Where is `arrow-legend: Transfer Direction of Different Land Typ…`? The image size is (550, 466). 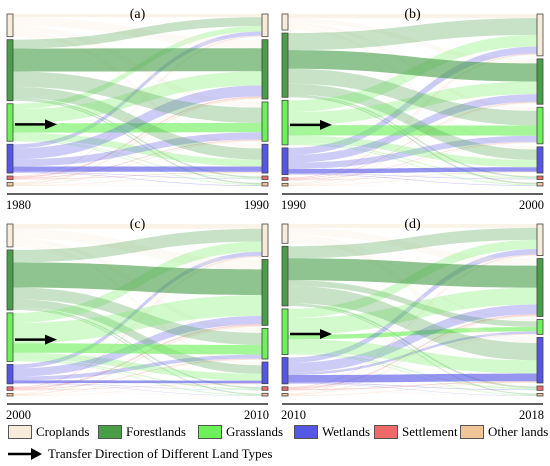 arrow-legend: Transfer Direction of Different Land Typ… is located at coordinates (278, 454).